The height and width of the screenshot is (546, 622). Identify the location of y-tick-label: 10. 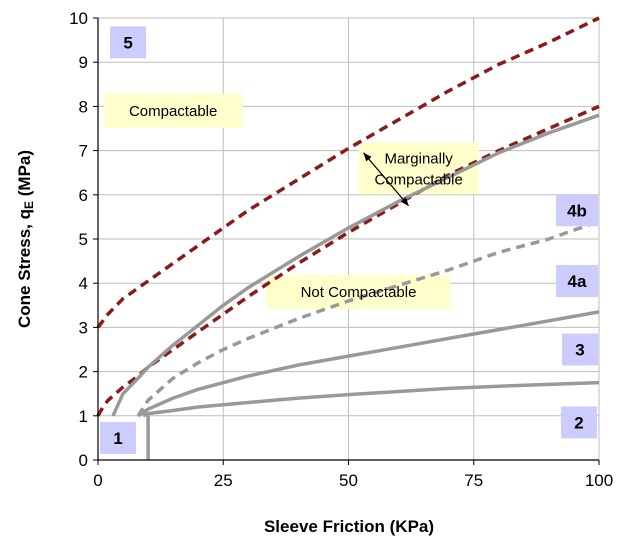
(78, 18).